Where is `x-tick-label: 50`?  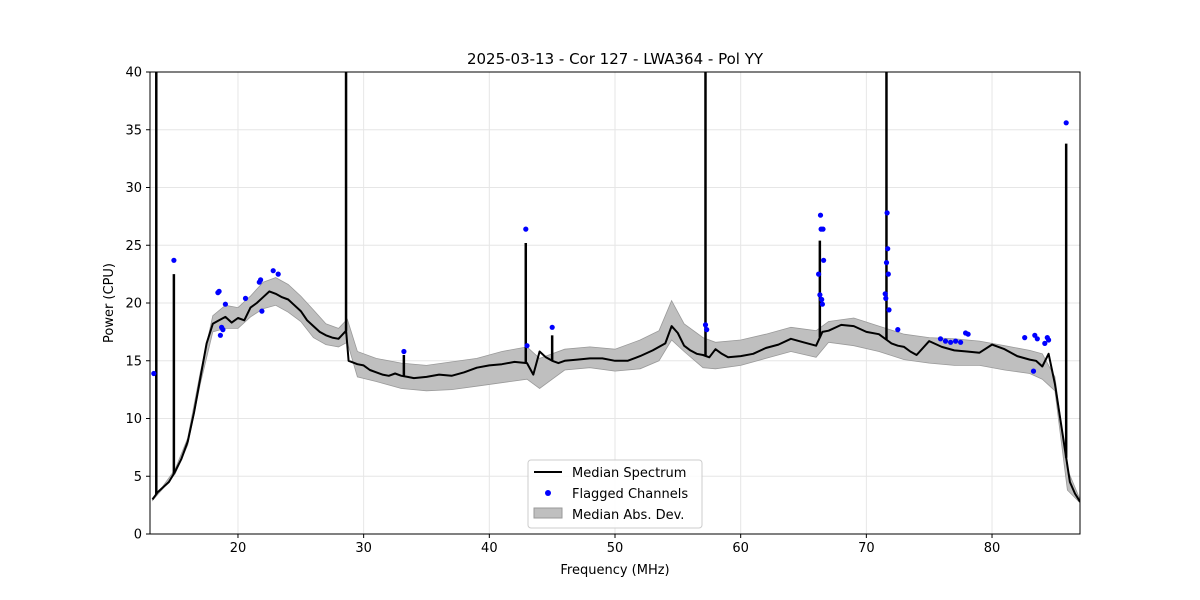 x-tick-label: 50 is located at coordinates (615, 548).